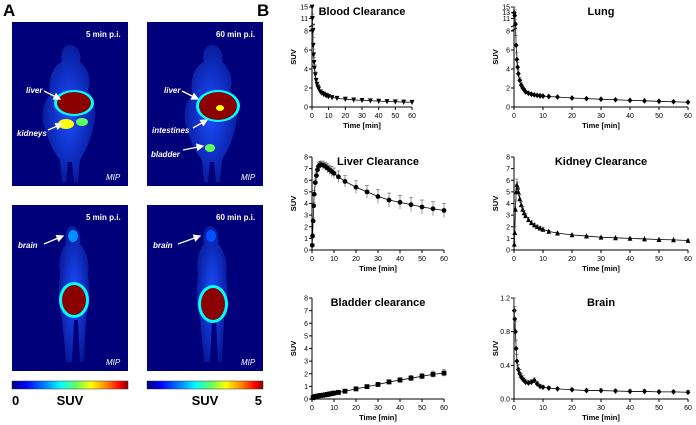 This screenshot has width=696, height=425. I want to click on y-tick-label: 0.8, so click(505, 332).